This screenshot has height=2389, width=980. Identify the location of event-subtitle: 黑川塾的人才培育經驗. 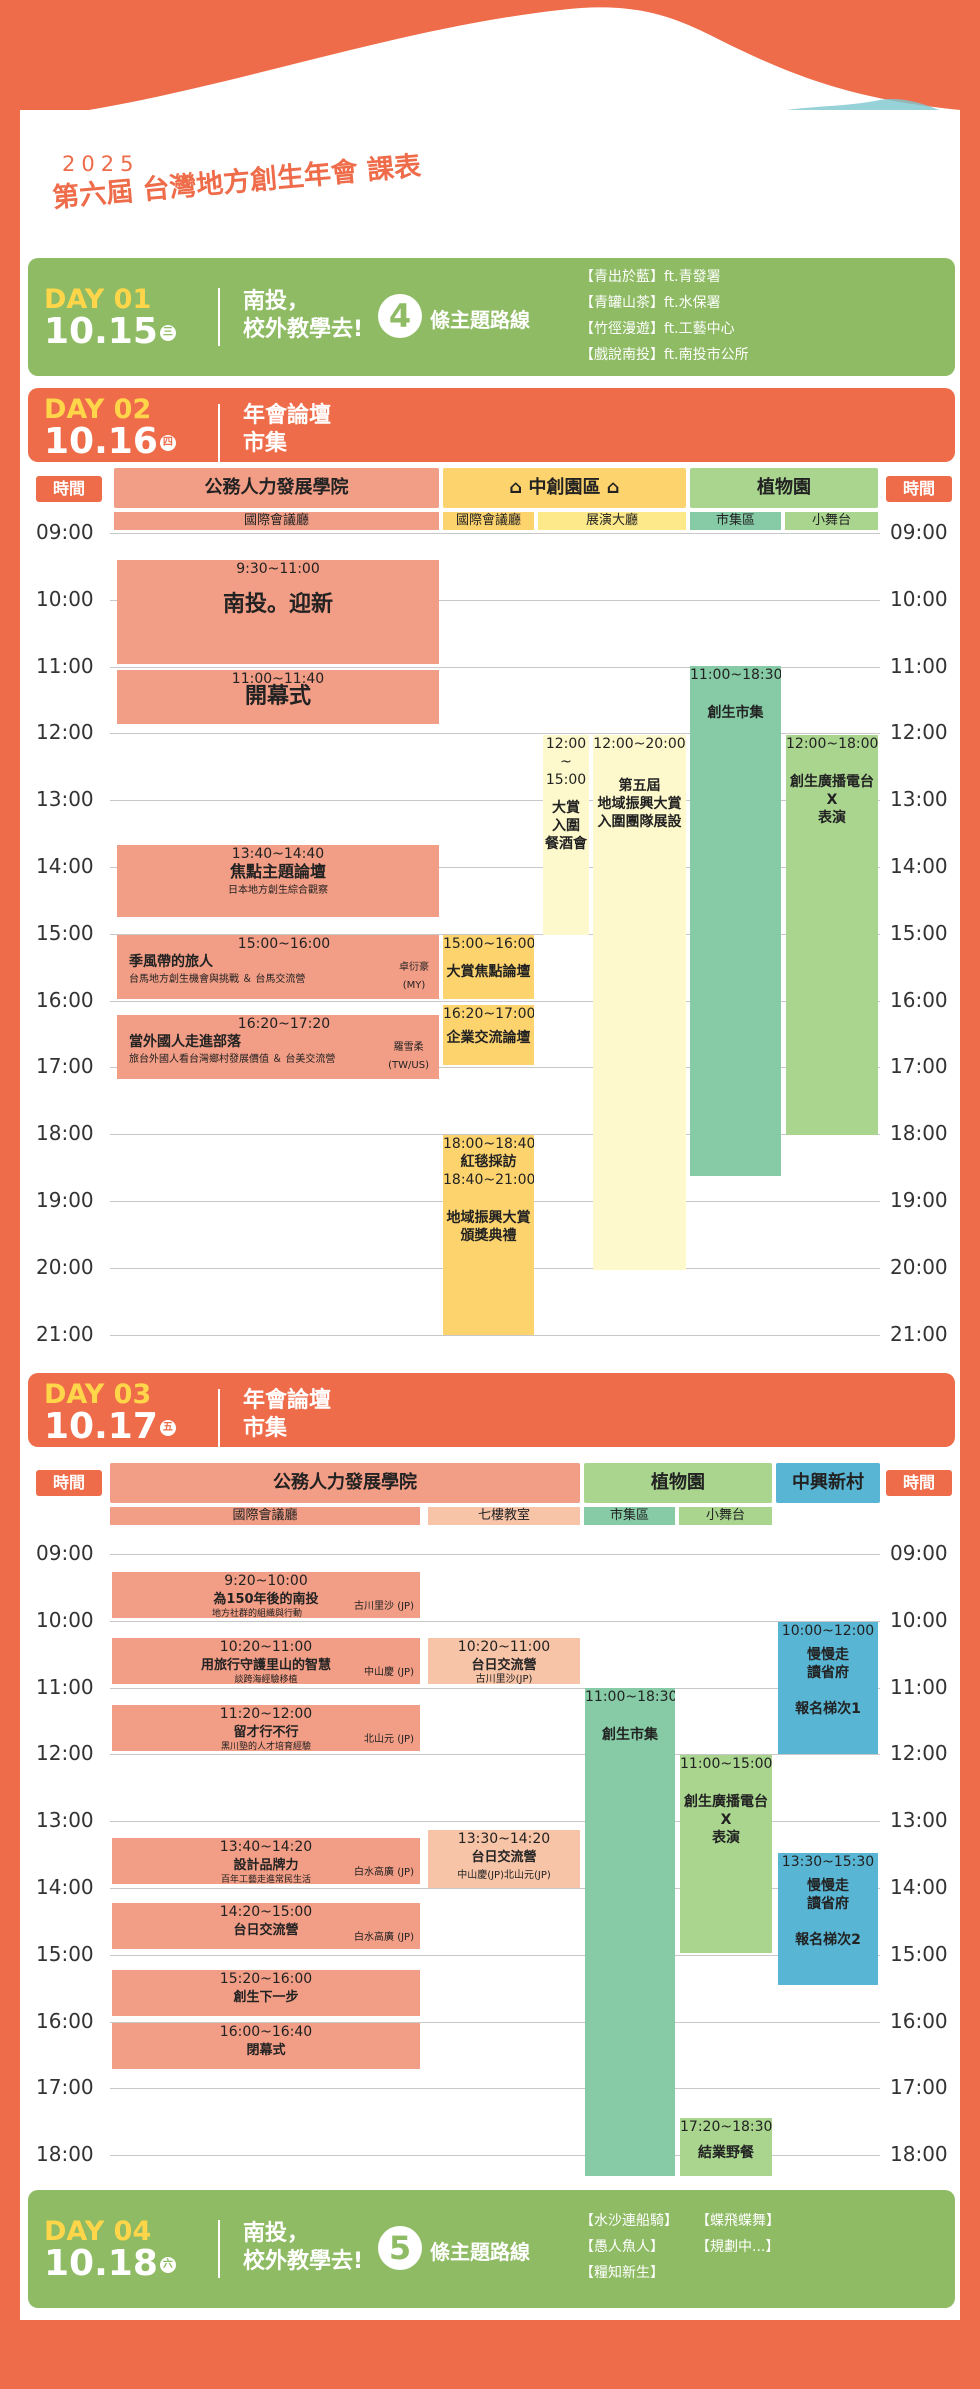
(265, 1746).